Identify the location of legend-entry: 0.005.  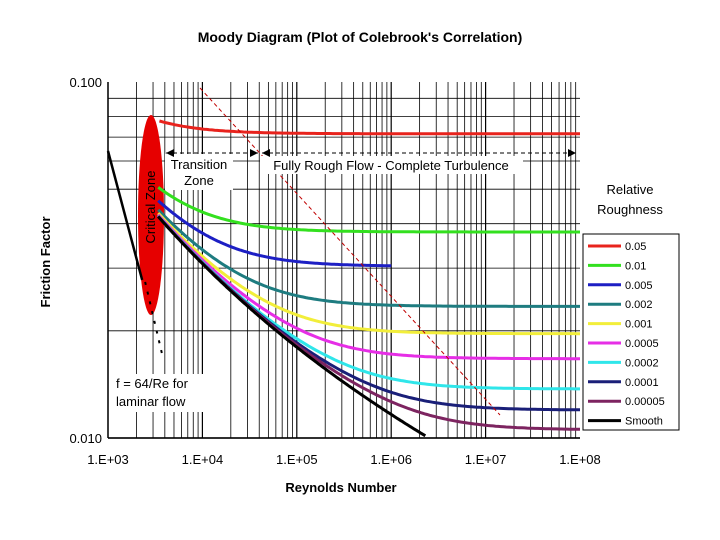
(639, 286).